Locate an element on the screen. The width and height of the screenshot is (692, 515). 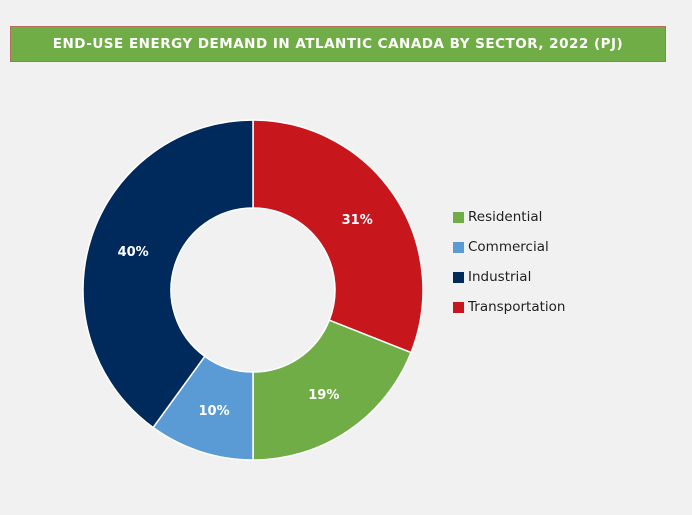
slice-label-transportation: 31% is located at coordinates (357, 220).